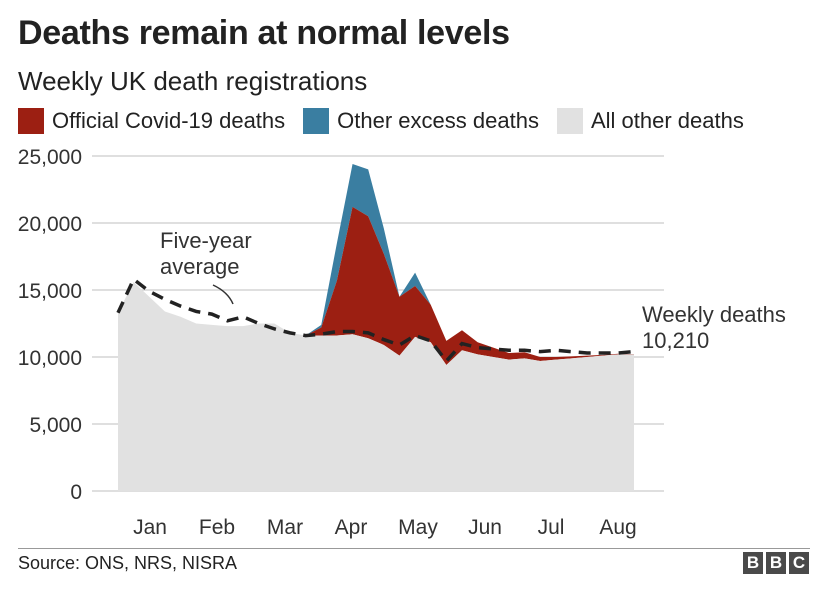 The height and width of the screenshot is (596, 828). I want to click on bbc-logo: B B C, so click(774, 563).